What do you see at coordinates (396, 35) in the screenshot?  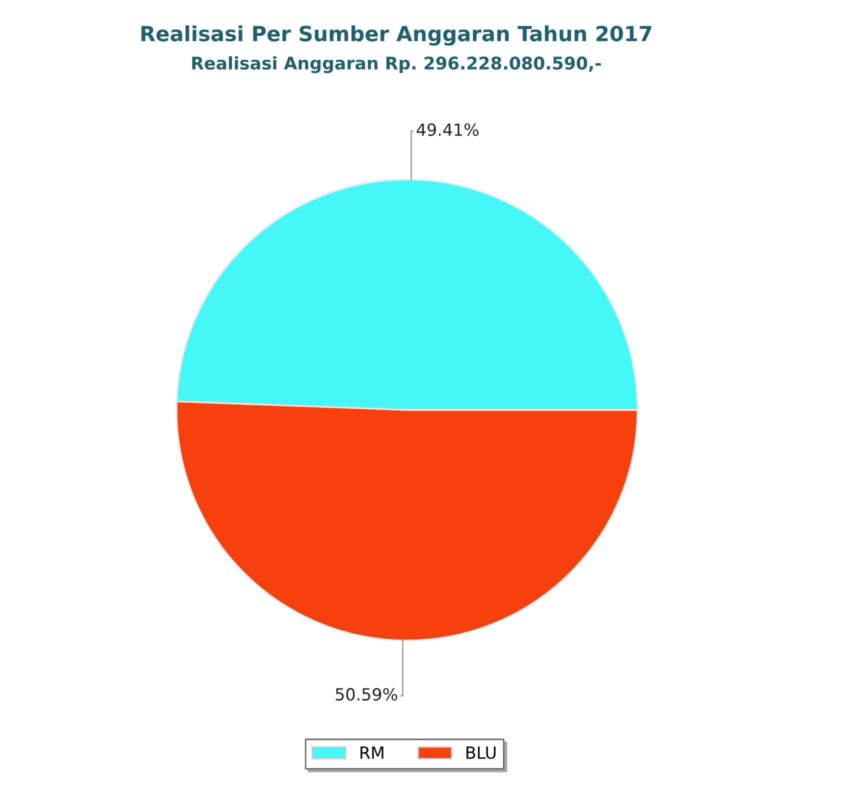 I see `chart-title: Realisasi Per Sumber Anggaran Tahun 2017` at bounding box center [396, 35].